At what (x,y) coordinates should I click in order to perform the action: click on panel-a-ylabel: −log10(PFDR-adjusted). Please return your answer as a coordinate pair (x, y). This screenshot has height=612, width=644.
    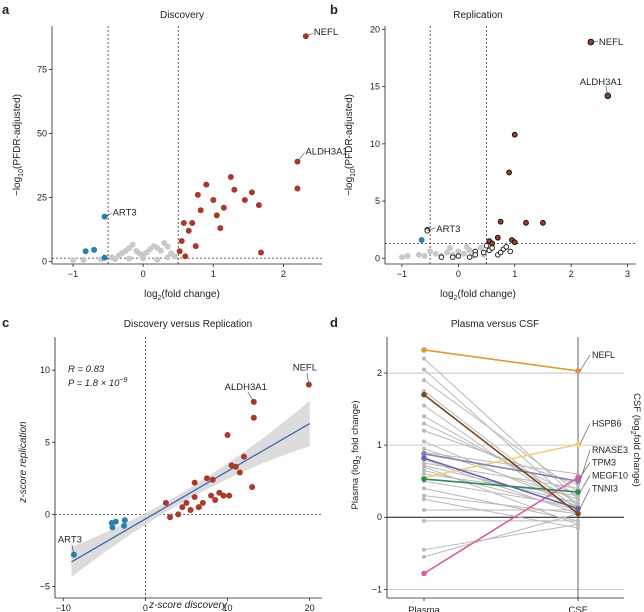
    Looking at the image, I should click on (18, 145).